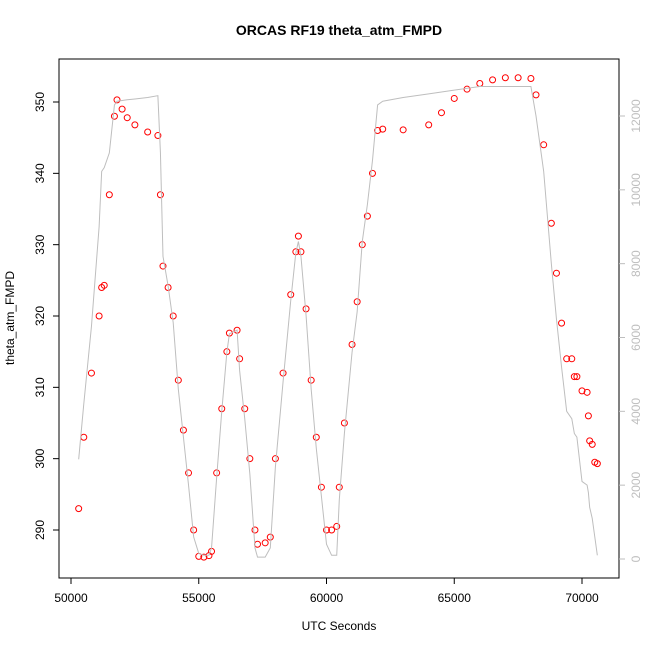 The image size is (650, 655). I want to click on x-tick-label: 50000, so click(71, 598).